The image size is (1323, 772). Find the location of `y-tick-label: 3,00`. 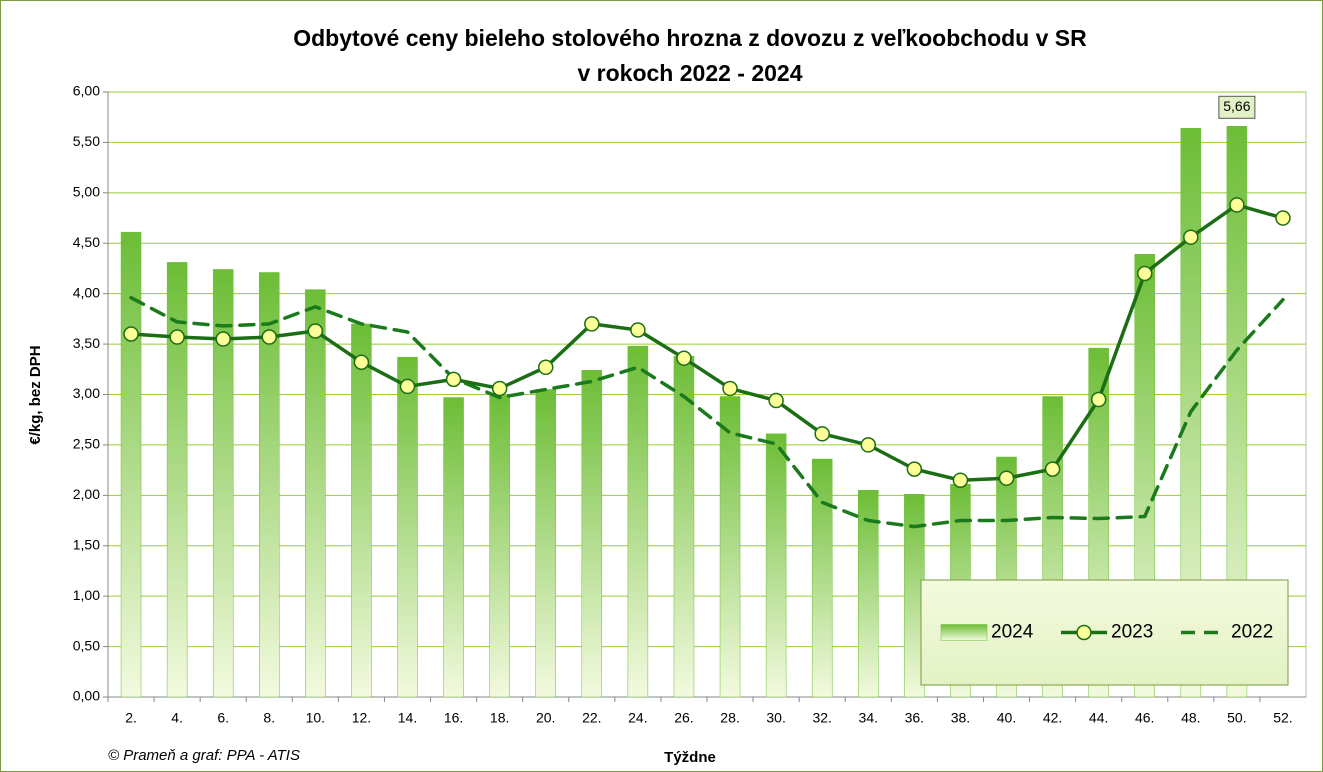

y-tick-label: 3,00 is located at coordinates (86, 393).